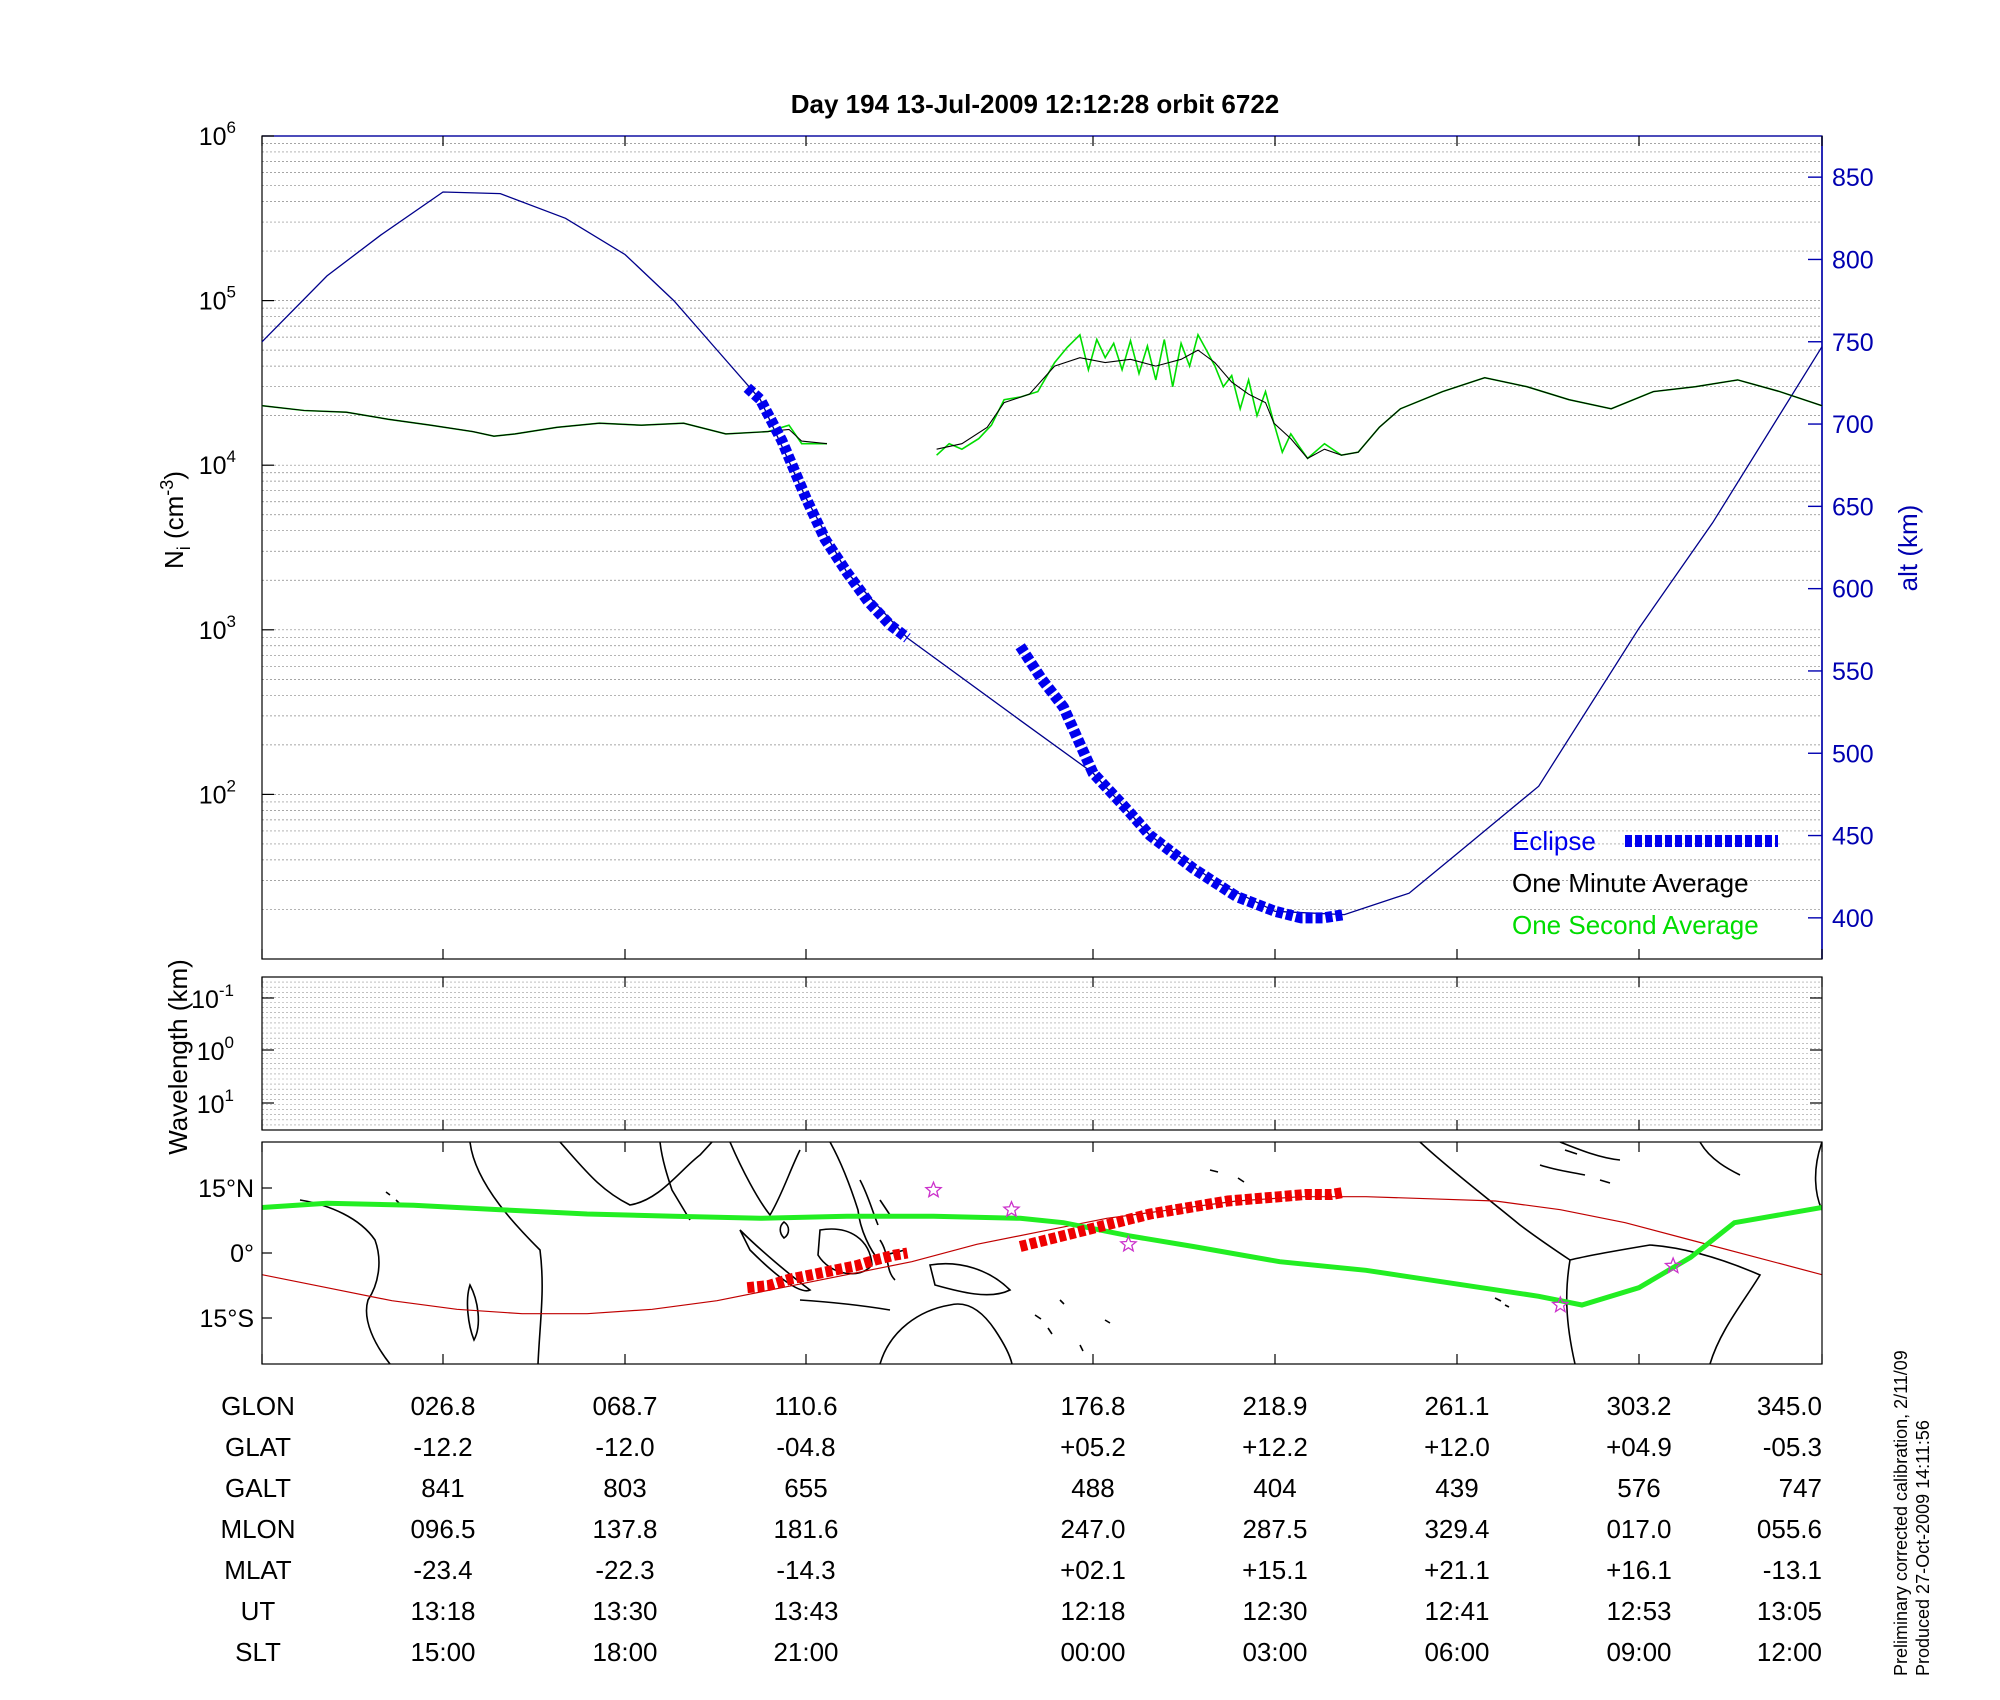  I want to click on density-y-tick-label: 10⁵, so click(217, 299).